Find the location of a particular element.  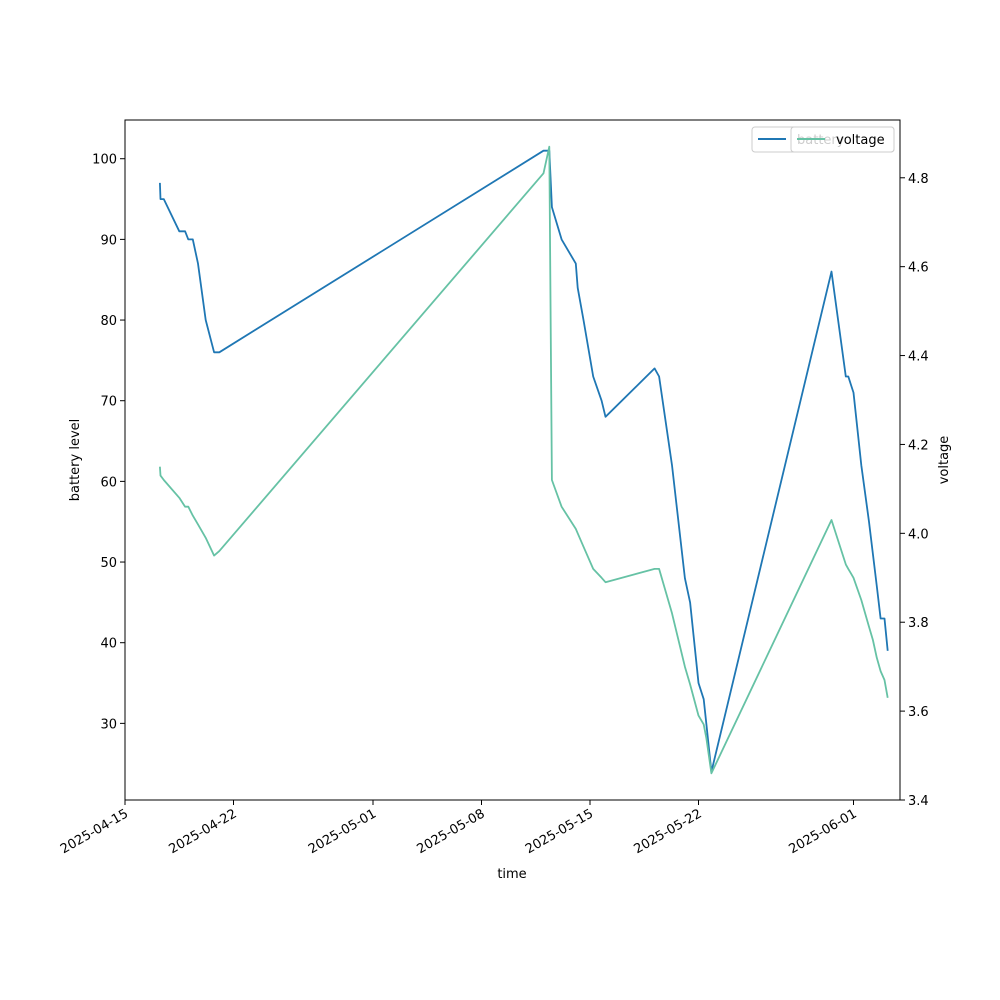

y-tick-label: 80 is located at coordinates (108, 321).